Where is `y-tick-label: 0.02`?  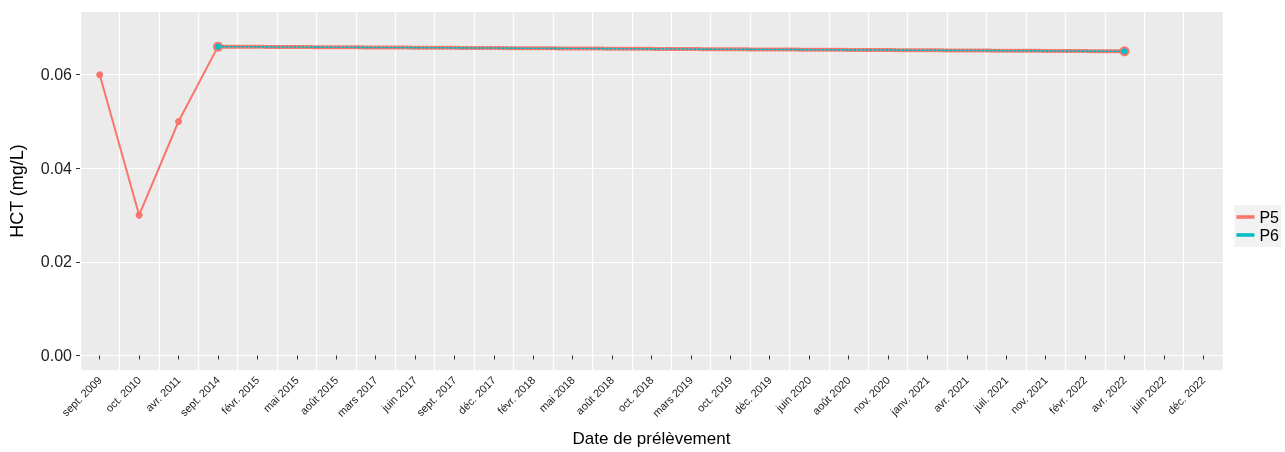 y-tick-label: 0.02 is located at coordinates (56, 262).